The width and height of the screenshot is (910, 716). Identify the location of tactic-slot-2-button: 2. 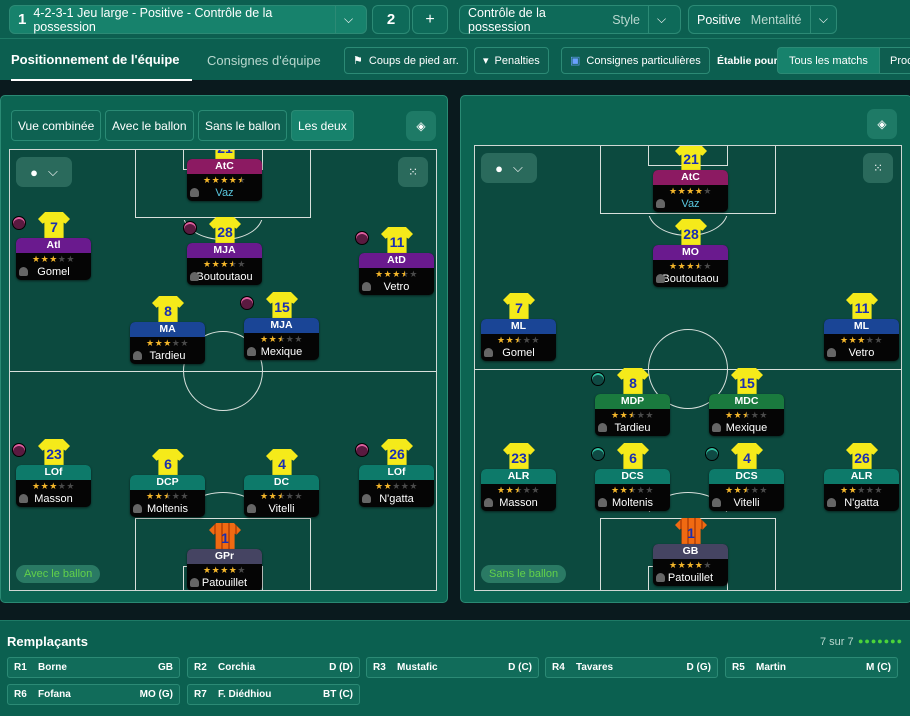
(391, 19).